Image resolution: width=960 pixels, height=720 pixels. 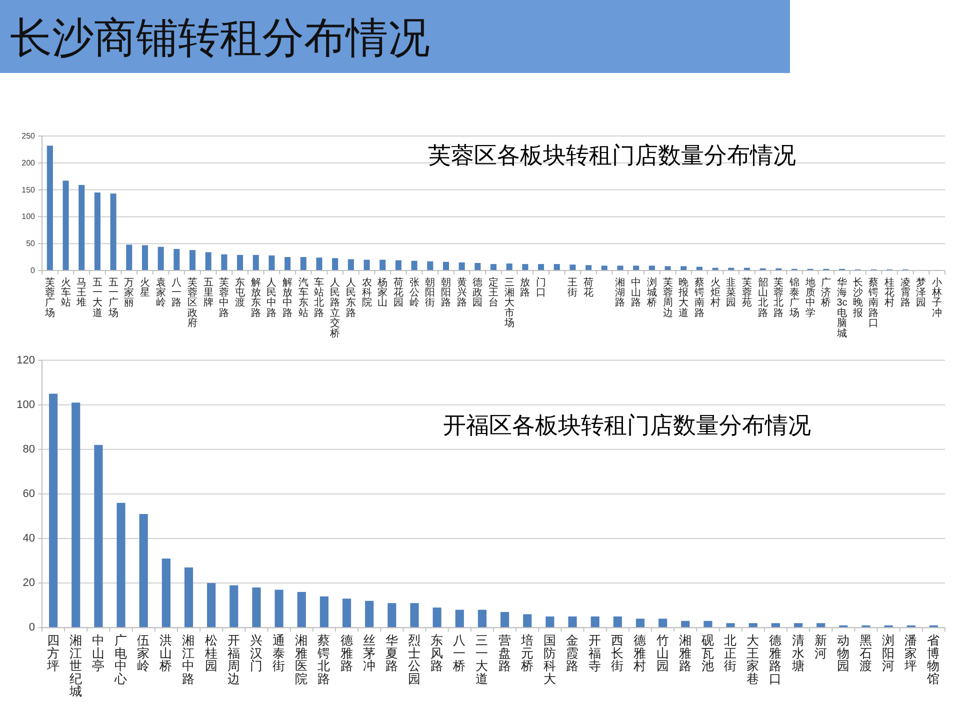 I want to click on x-tick-label: 袁家岭, so click(x=161, y=292).